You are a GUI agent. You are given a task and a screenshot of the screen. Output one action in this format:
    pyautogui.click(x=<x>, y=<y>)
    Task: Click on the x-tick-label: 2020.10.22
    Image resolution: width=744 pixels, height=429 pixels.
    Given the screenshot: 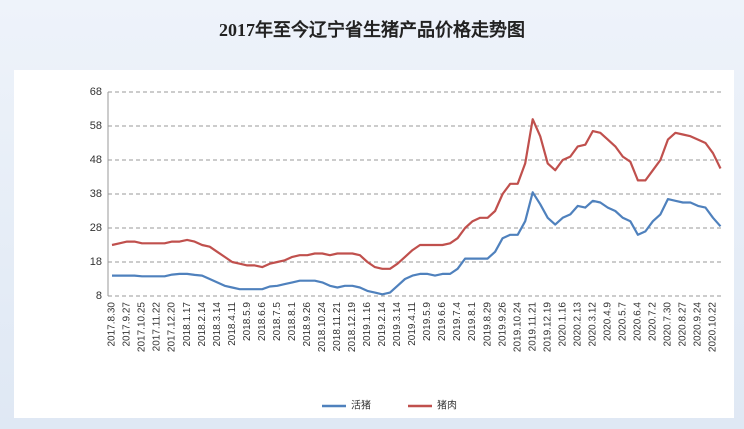 What is the action you would take?
    pyautogui.click(x=713, y=327)
    